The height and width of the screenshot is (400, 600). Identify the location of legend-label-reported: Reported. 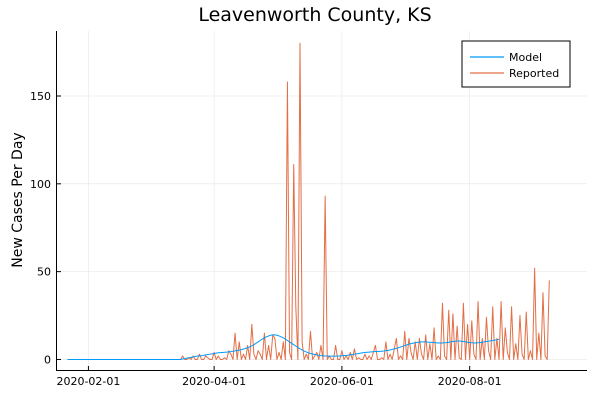
(534, 73).